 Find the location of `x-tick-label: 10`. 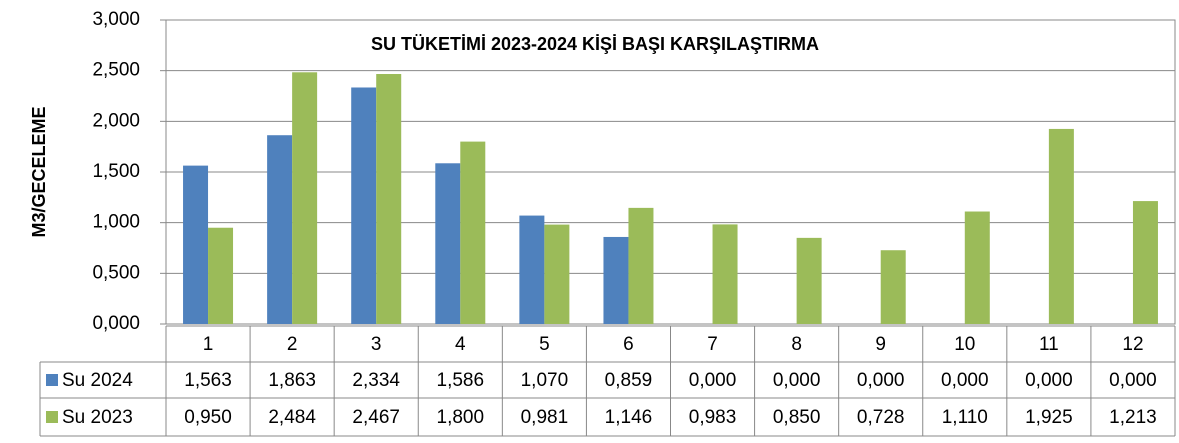

x-tick-label: 10 is located at coordinates (964, 344).